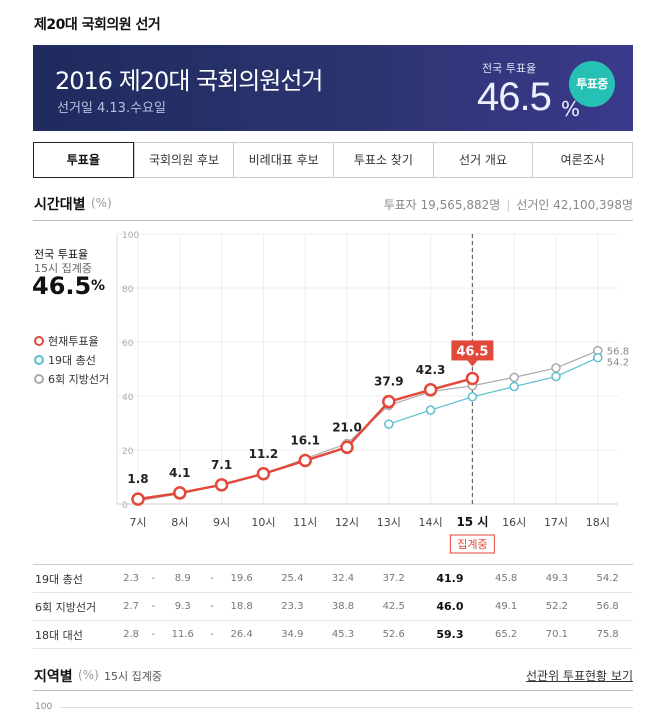 The height and width of the screenshot is (719, 666). I want to click on region-section-unit: (%), so click(88, 675).